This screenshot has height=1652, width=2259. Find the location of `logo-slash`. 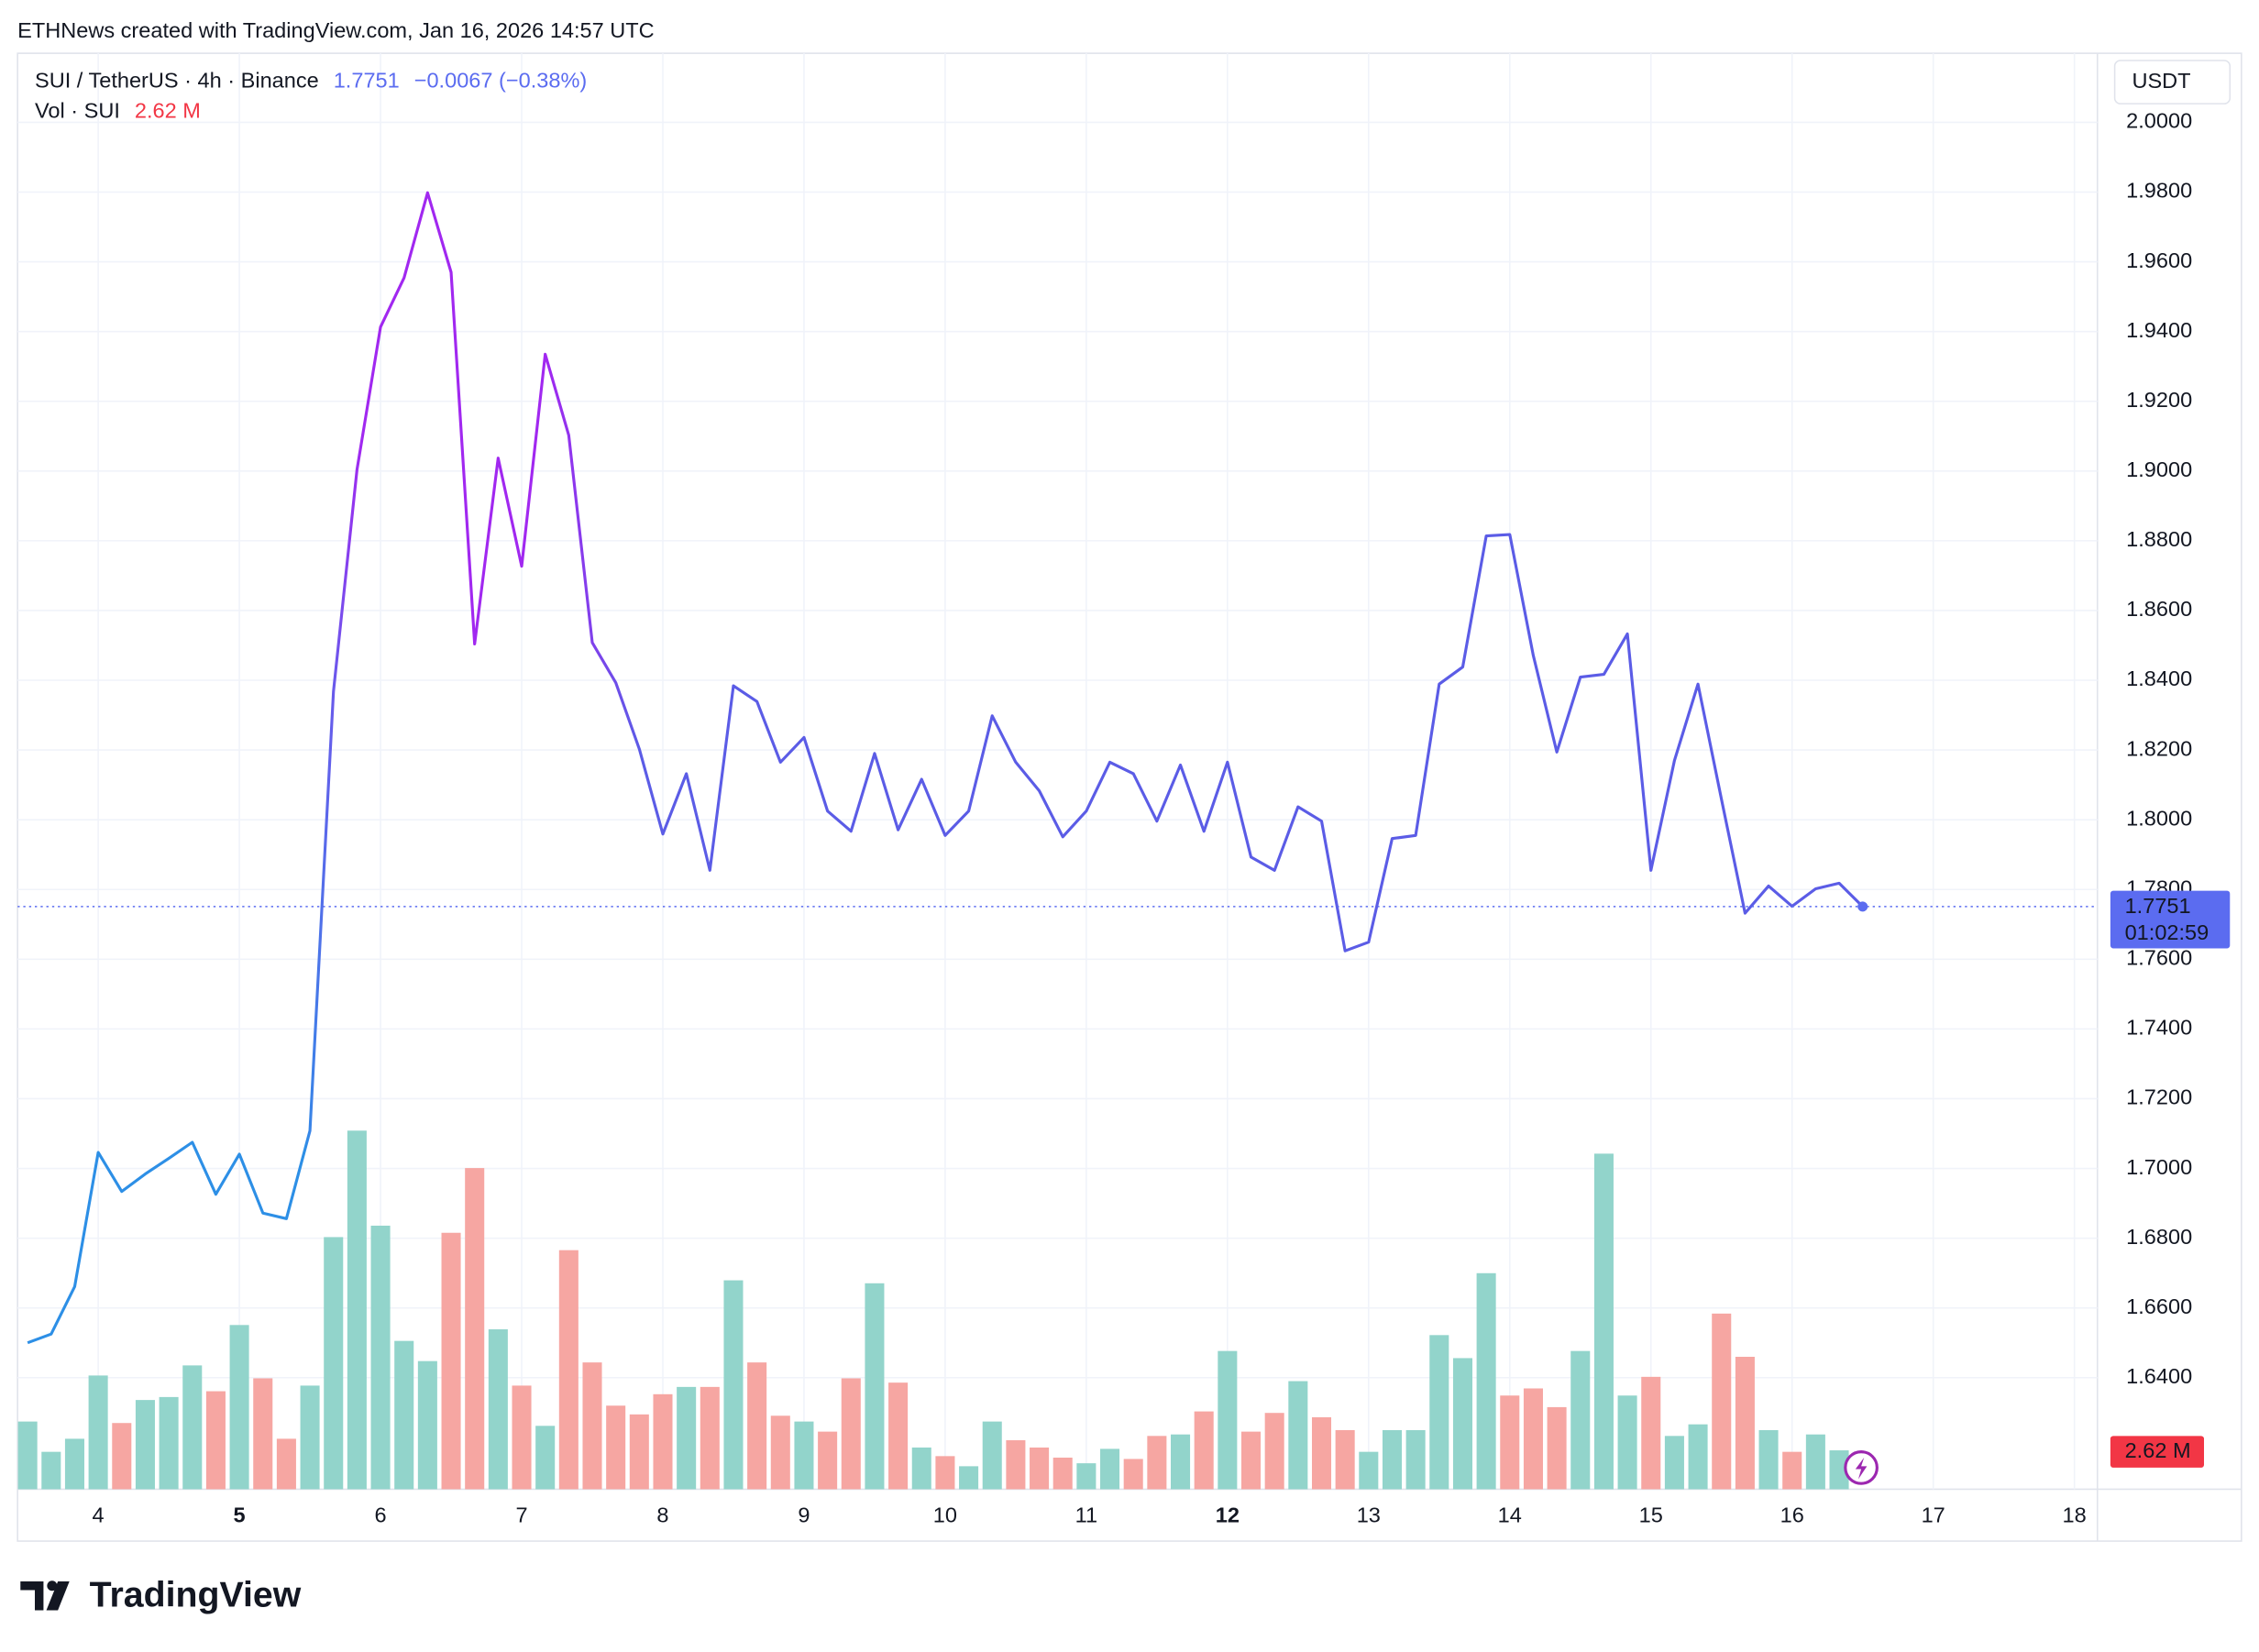

logo-slash is located at coordinates (58, 1596).